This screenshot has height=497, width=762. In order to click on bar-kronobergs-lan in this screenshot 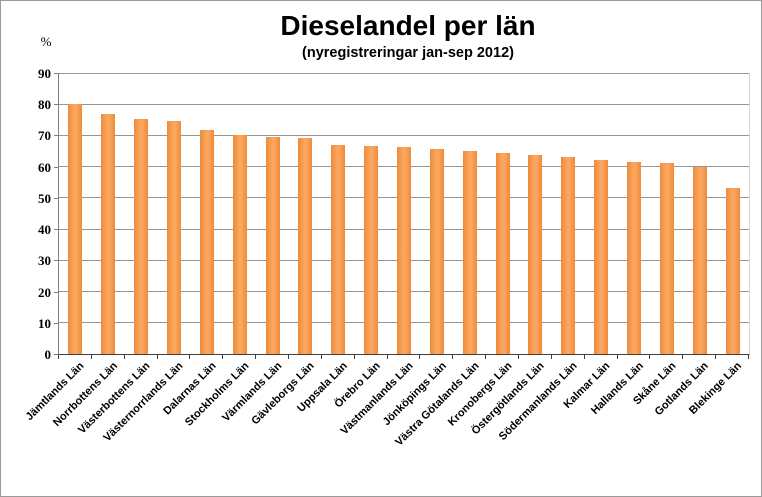, I will do `click(502, 253)`.